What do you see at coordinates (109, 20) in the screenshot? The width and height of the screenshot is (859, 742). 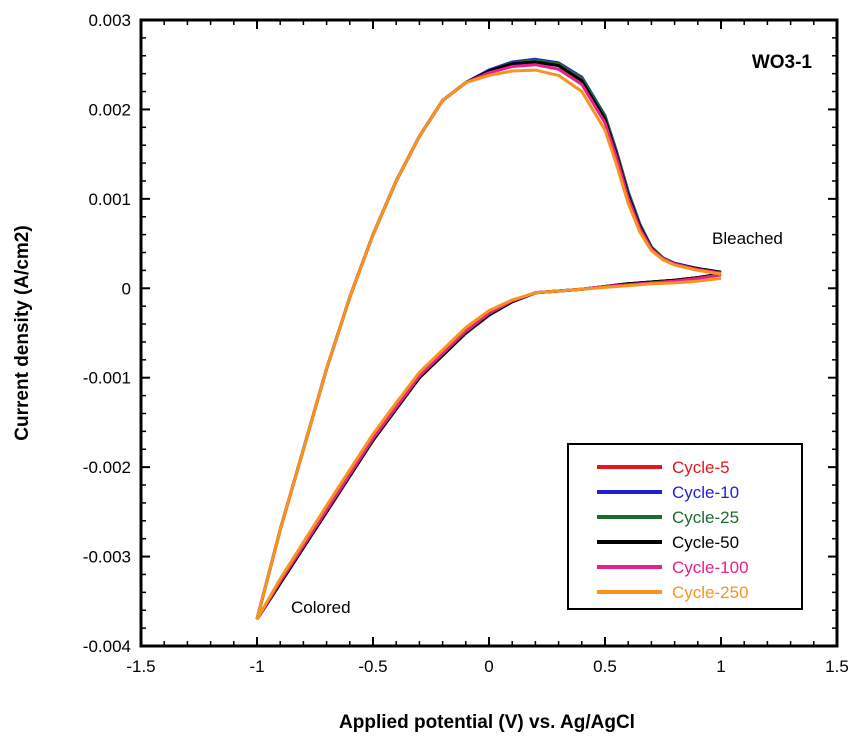 I see `y-tick-label: 0.003` at bounding box center [109, 20].